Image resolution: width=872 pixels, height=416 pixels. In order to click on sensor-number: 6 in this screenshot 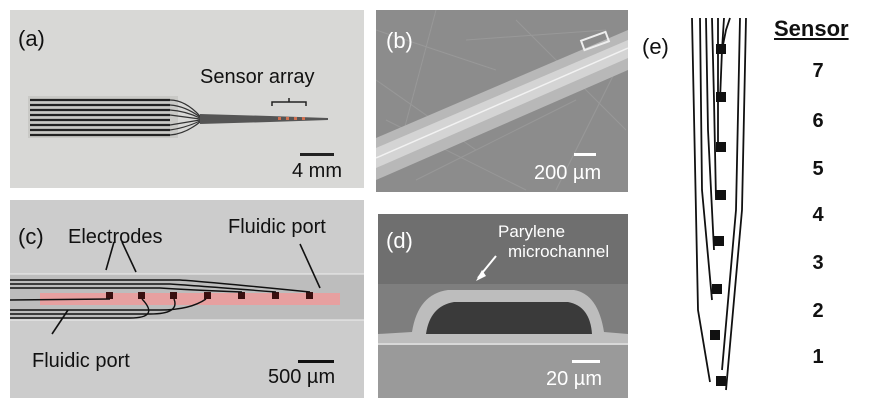, I will do `click(818, 121)`.